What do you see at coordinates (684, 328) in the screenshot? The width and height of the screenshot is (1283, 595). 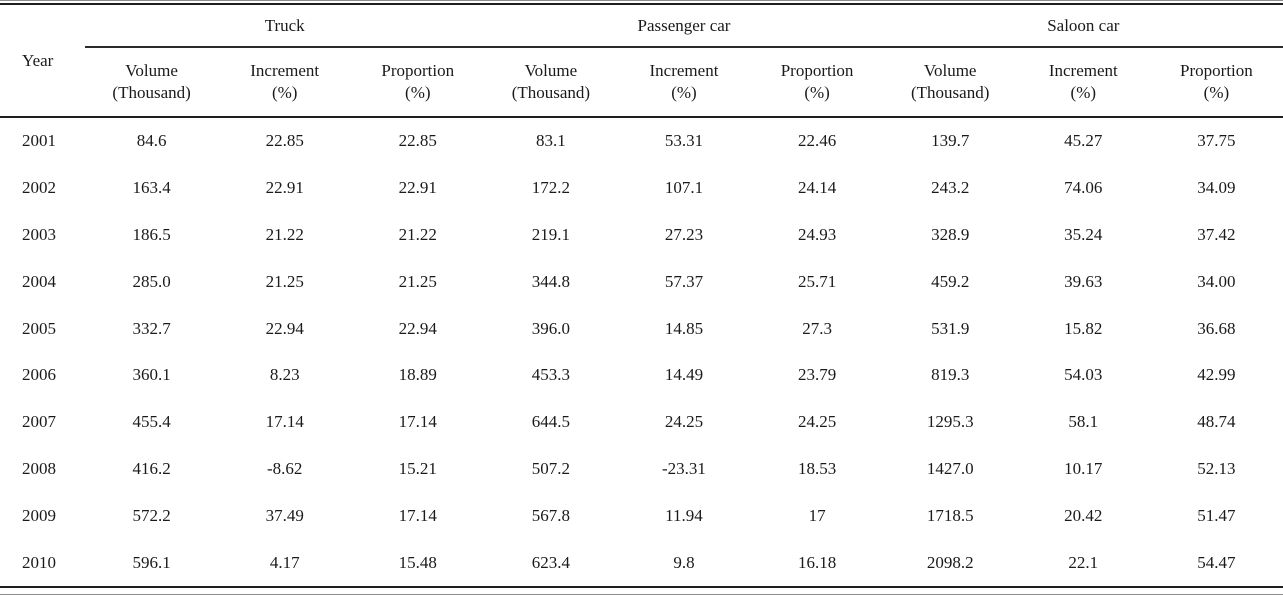 I see `value-cell: 14.85` at bounding box center [684, 328].